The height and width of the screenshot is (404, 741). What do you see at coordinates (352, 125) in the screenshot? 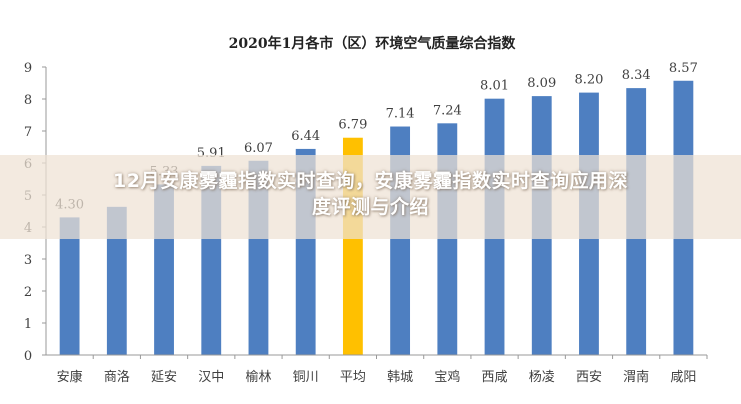
I see `data-label: 6.79` at bounding box center [352, 125].